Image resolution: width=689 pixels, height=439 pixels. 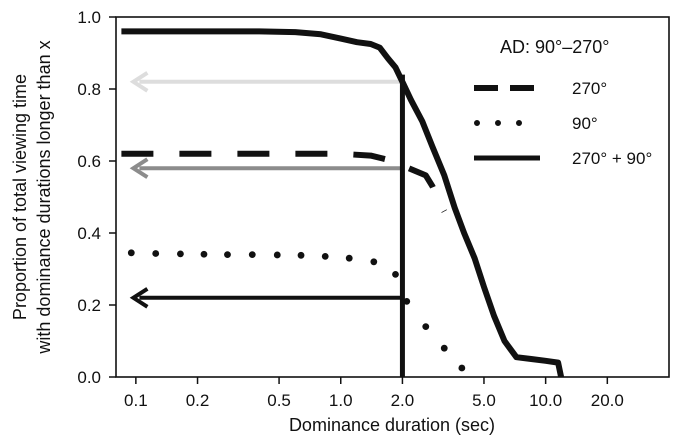 I want to click on y-axis-label-line2: with dominance durations longer than x, so click(x=44, y=197).